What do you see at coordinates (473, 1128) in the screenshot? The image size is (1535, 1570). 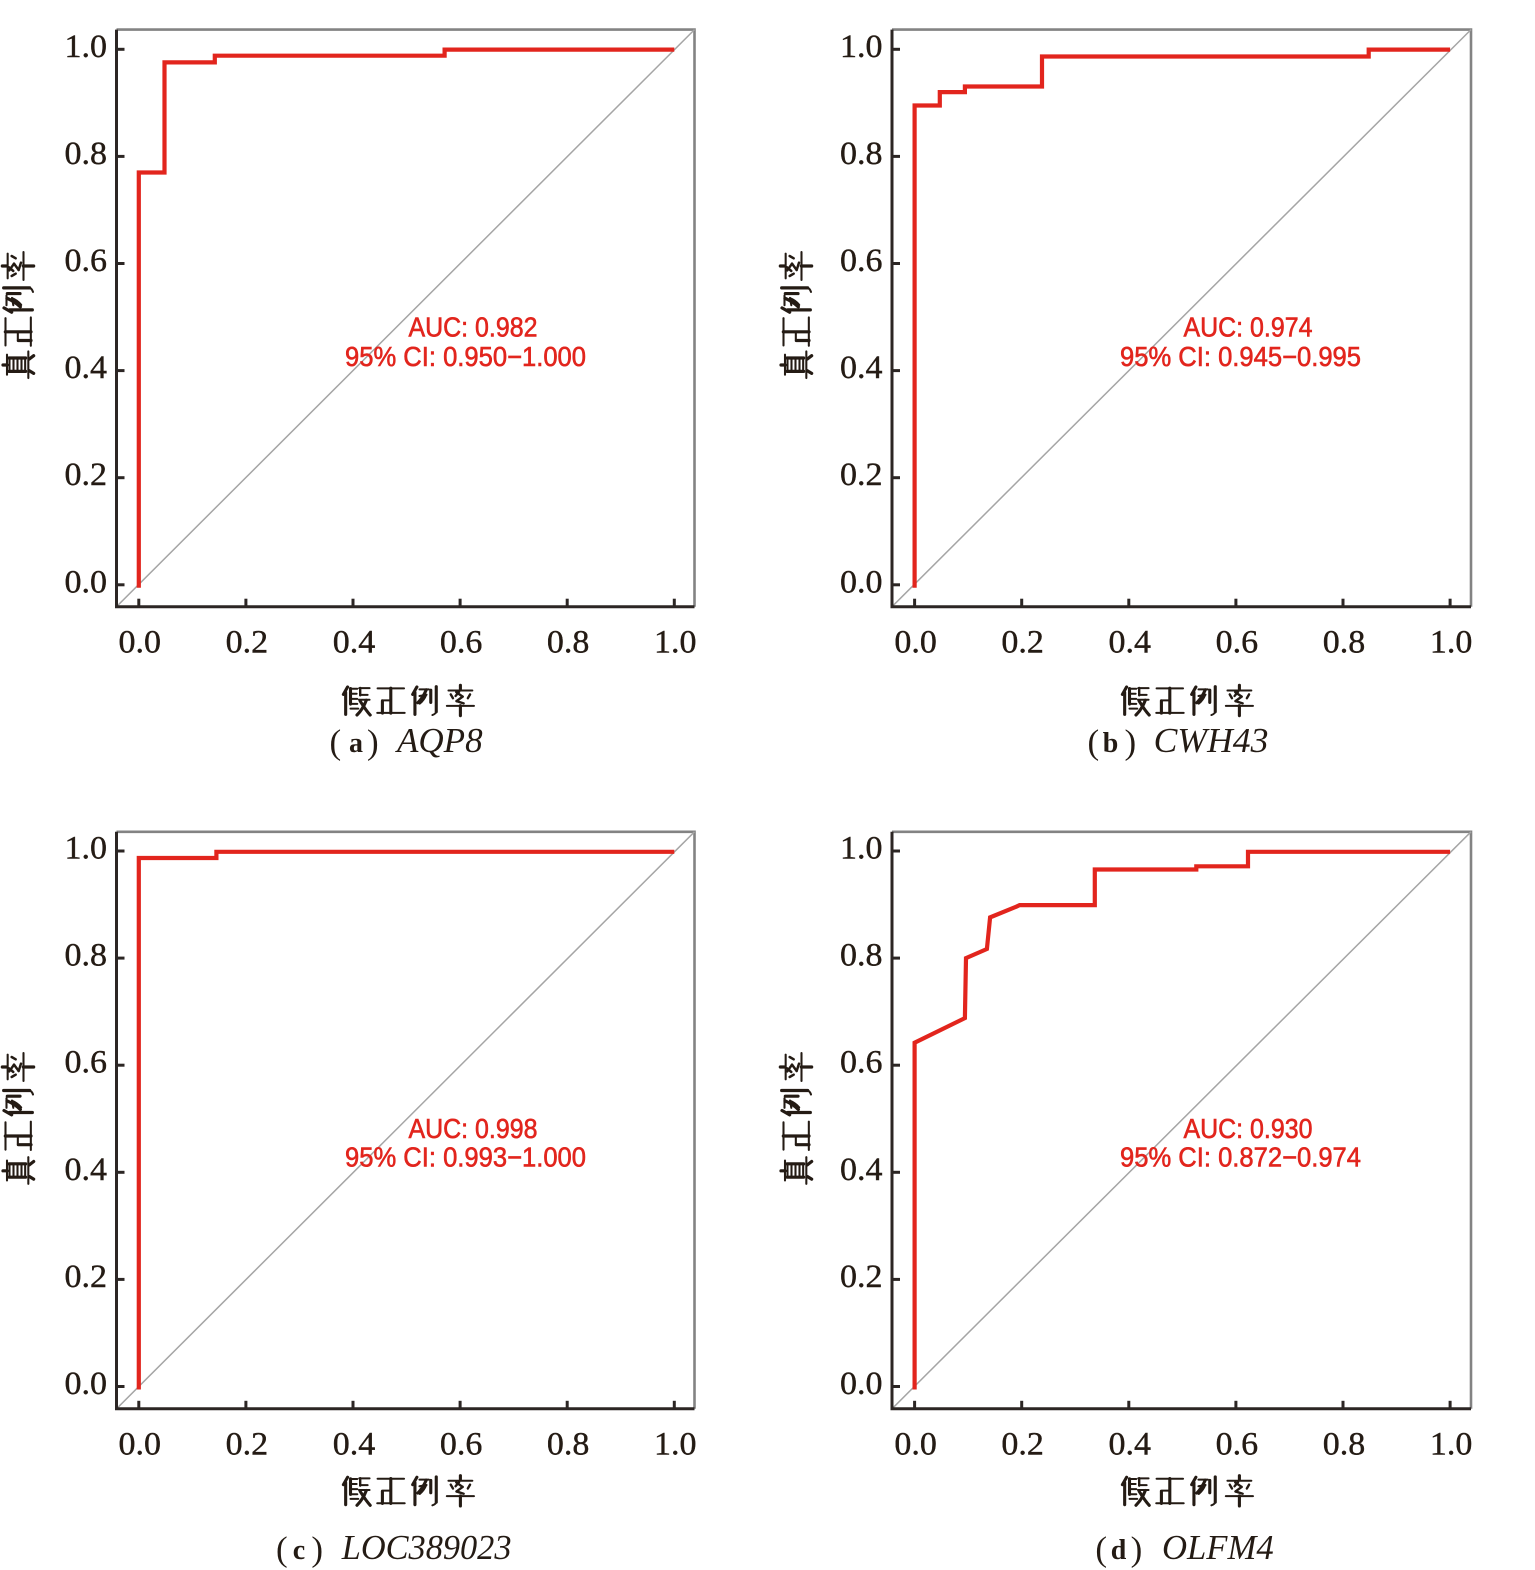 I see `svg-text: AUC: 0.998` at bounding box center [473, 1128].